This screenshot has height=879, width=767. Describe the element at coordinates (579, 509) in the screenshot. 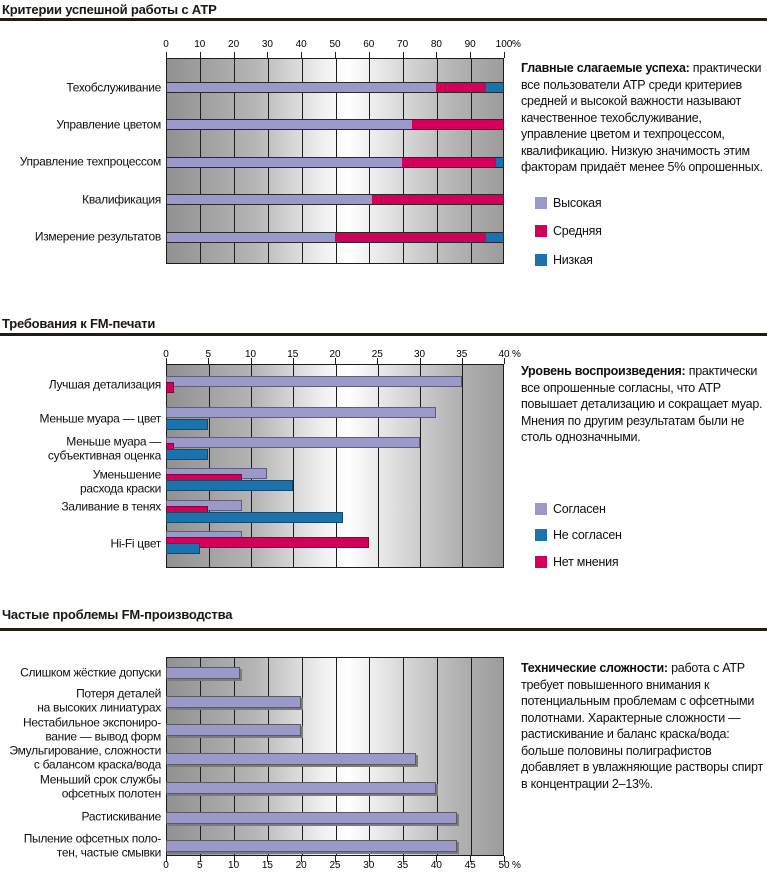

I see `legend-label: Согласен` at that location.